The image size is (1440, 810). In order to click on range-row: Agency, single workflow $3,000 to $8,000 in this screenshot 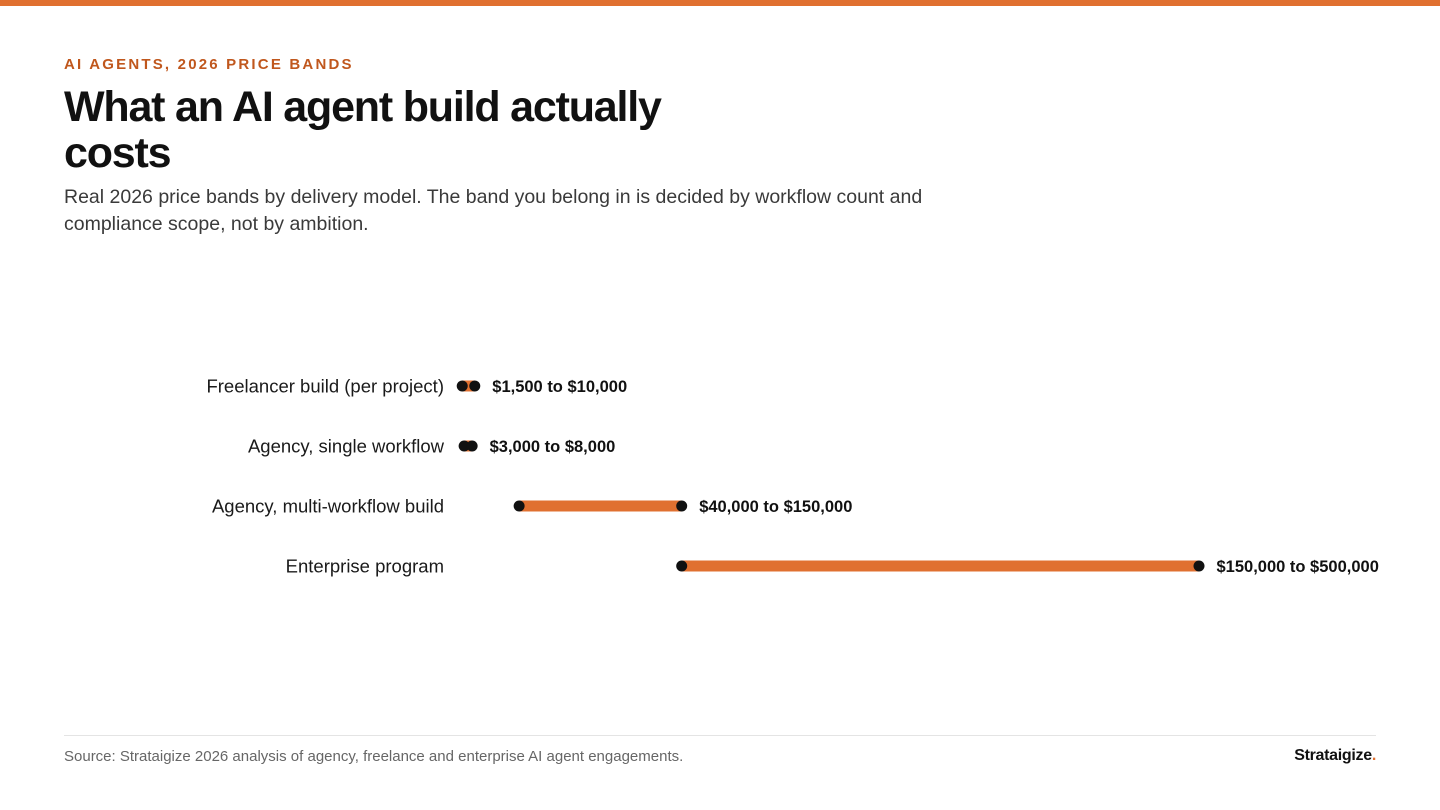, I will do `click(431, 446)`.